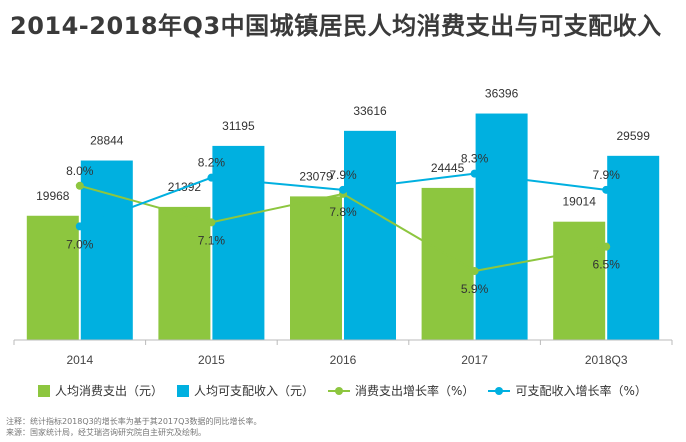 This screenshot has height=442, width=686. Describe the element at coordinates (53, 196) in the screenshot. I see `bar-label-consumption-2014: 19968` at that location.